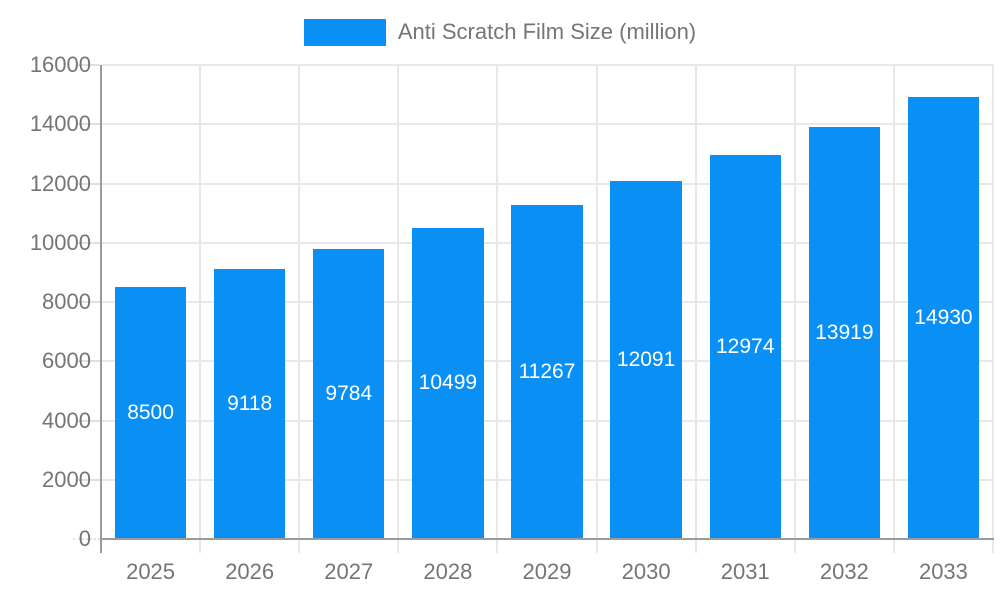 This screenshot has height=600, width=1000. I want to click on bar-value-label: 11267, so click(547, 372).